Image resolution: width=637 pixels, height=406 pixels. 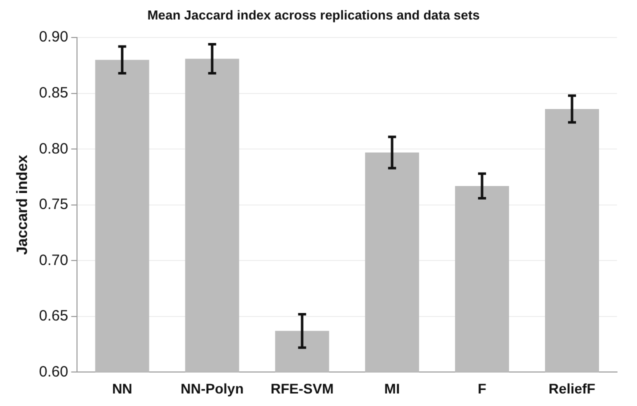 What do you see at coordinates (392, 388) in the screenshot?
I see `x-tick-label: MI` at bounding box center [392, 388].